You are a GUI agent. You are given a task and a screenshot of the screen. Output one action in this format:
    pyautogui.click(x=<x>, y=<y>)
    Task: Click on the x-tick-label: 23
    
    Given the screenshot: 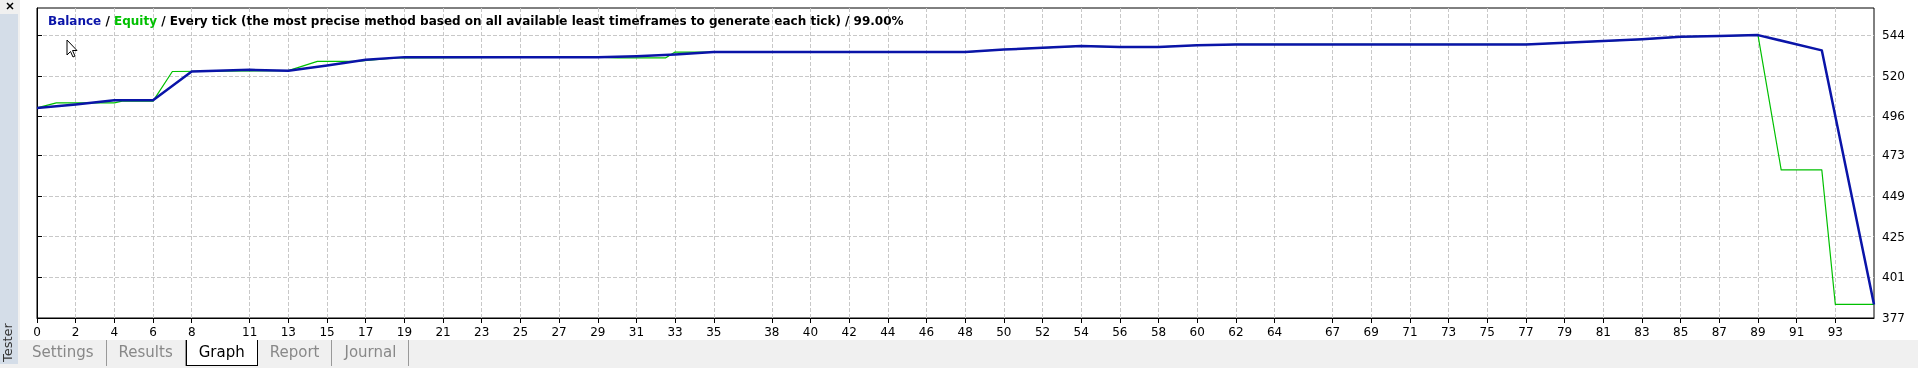 What is the action you would take?
    pyautogui.click(x=482, y=332)
    